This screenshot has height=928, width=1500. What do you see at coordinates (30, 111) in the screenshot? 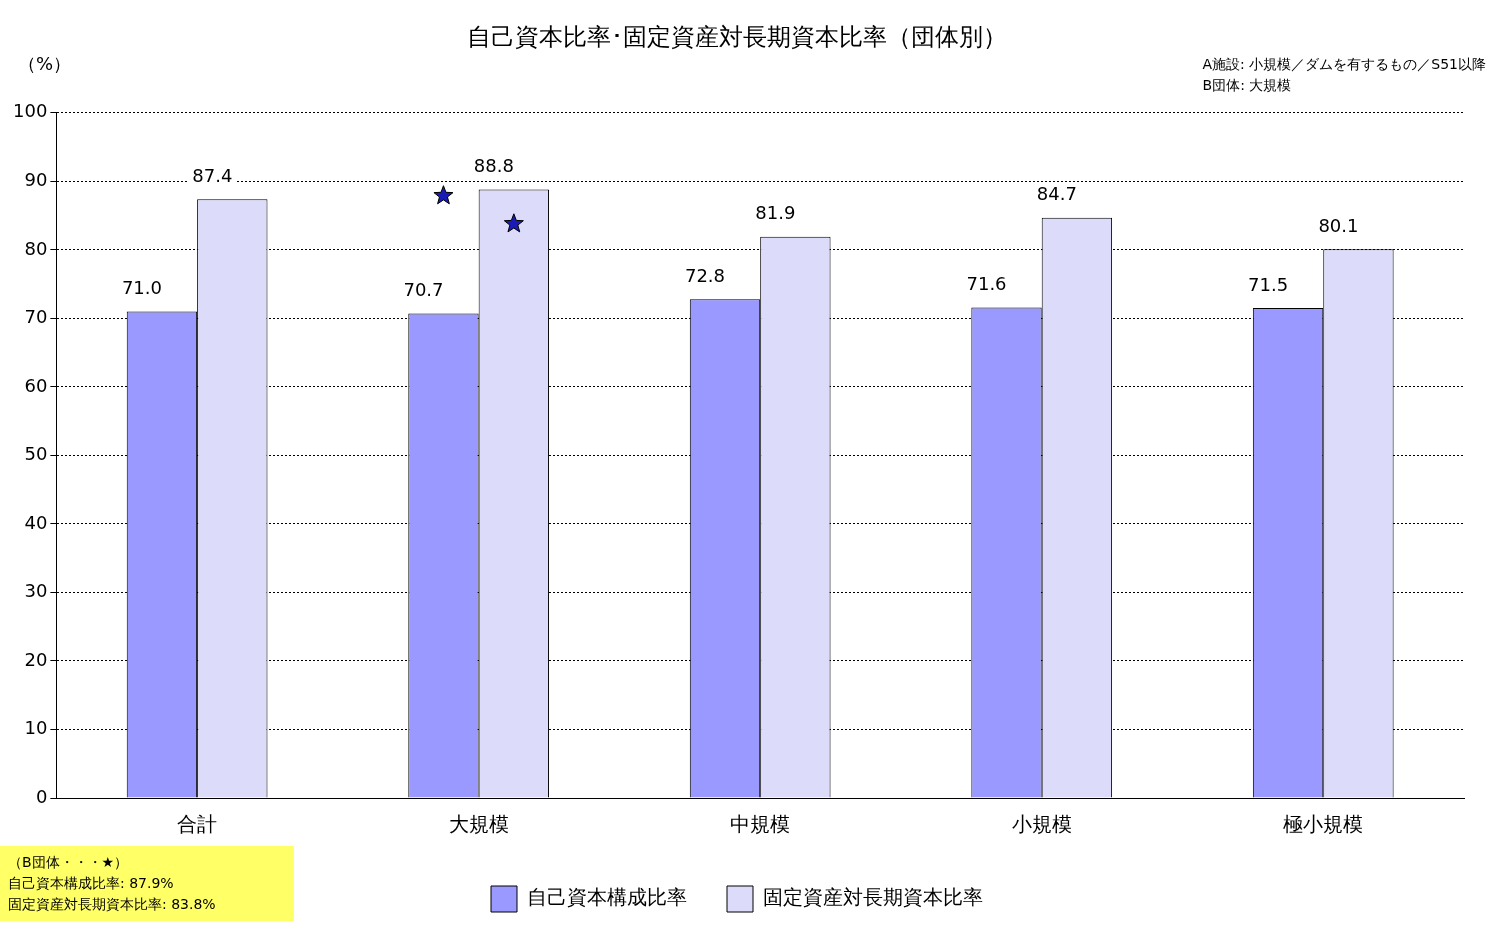
I see `y-tick-label: 100` at bounding box center [30, 111].